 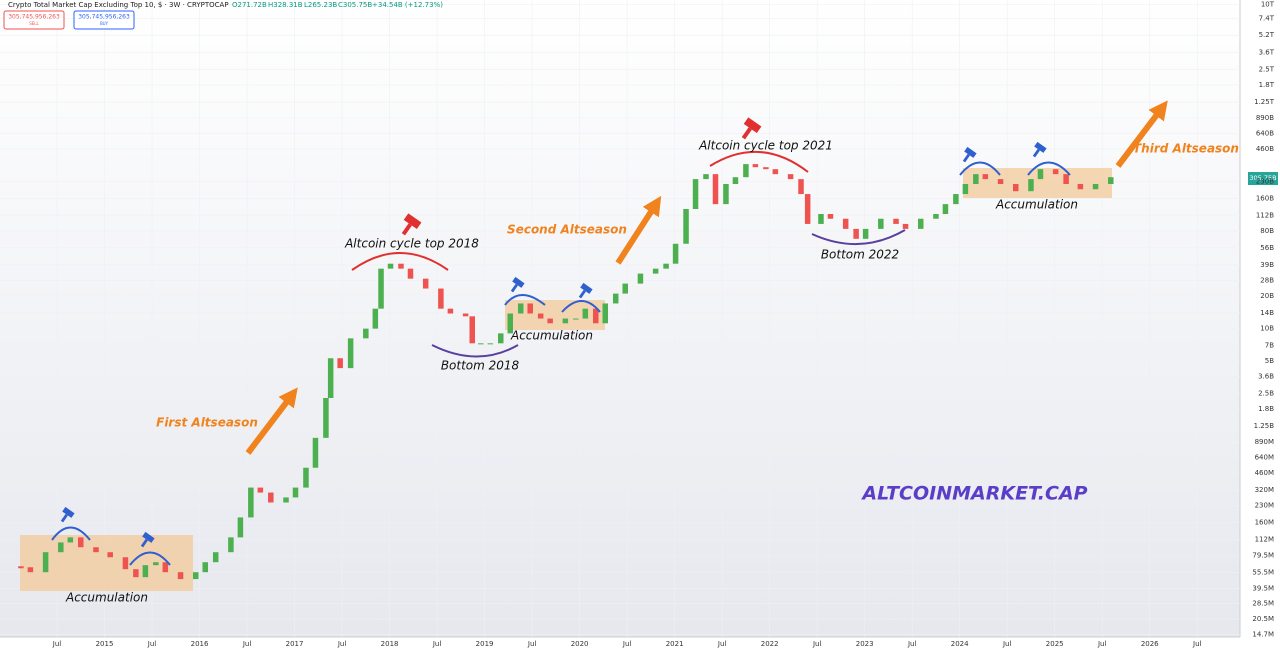 What do you see at coordinates (765, 146) in the screenshot?
I see `annotation: Altcoin cycle top 2021` at bounding box center [765, 146].